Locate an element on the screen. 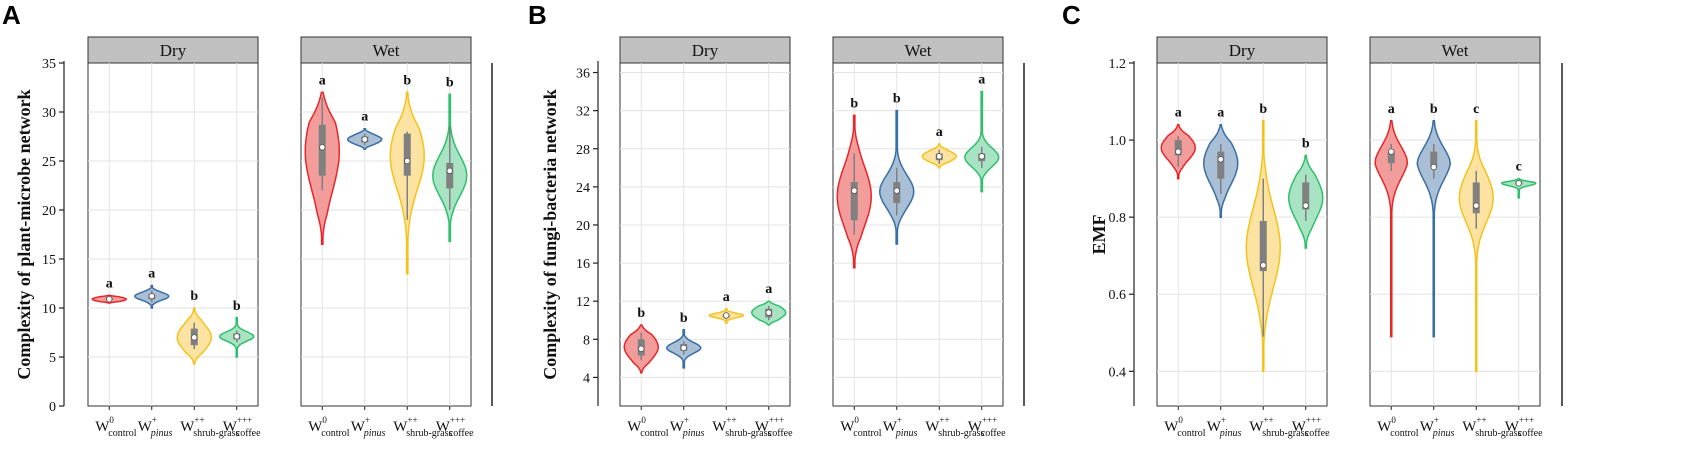 The image size is (1681, 472). y-tick-label: 0.6 is located at coordinates (1118, 295).